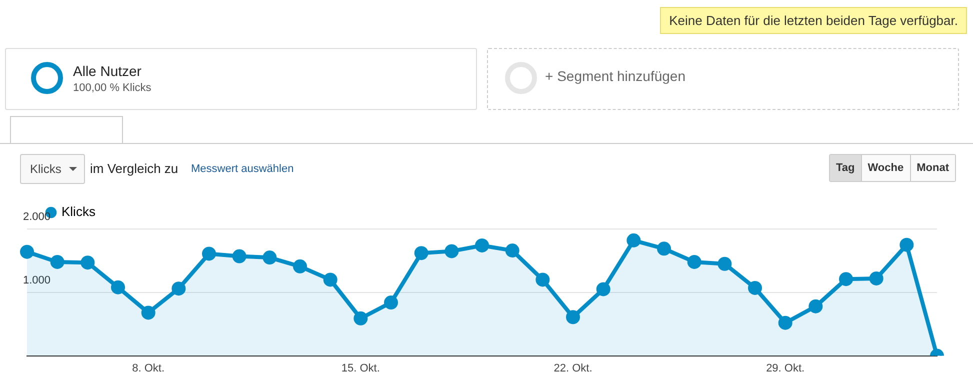 The width and height of the screenshot is (973, 381). Describe the element at coordinates (242, 169) in the screenshot. I see `text: Messwert auswählen` at that location.